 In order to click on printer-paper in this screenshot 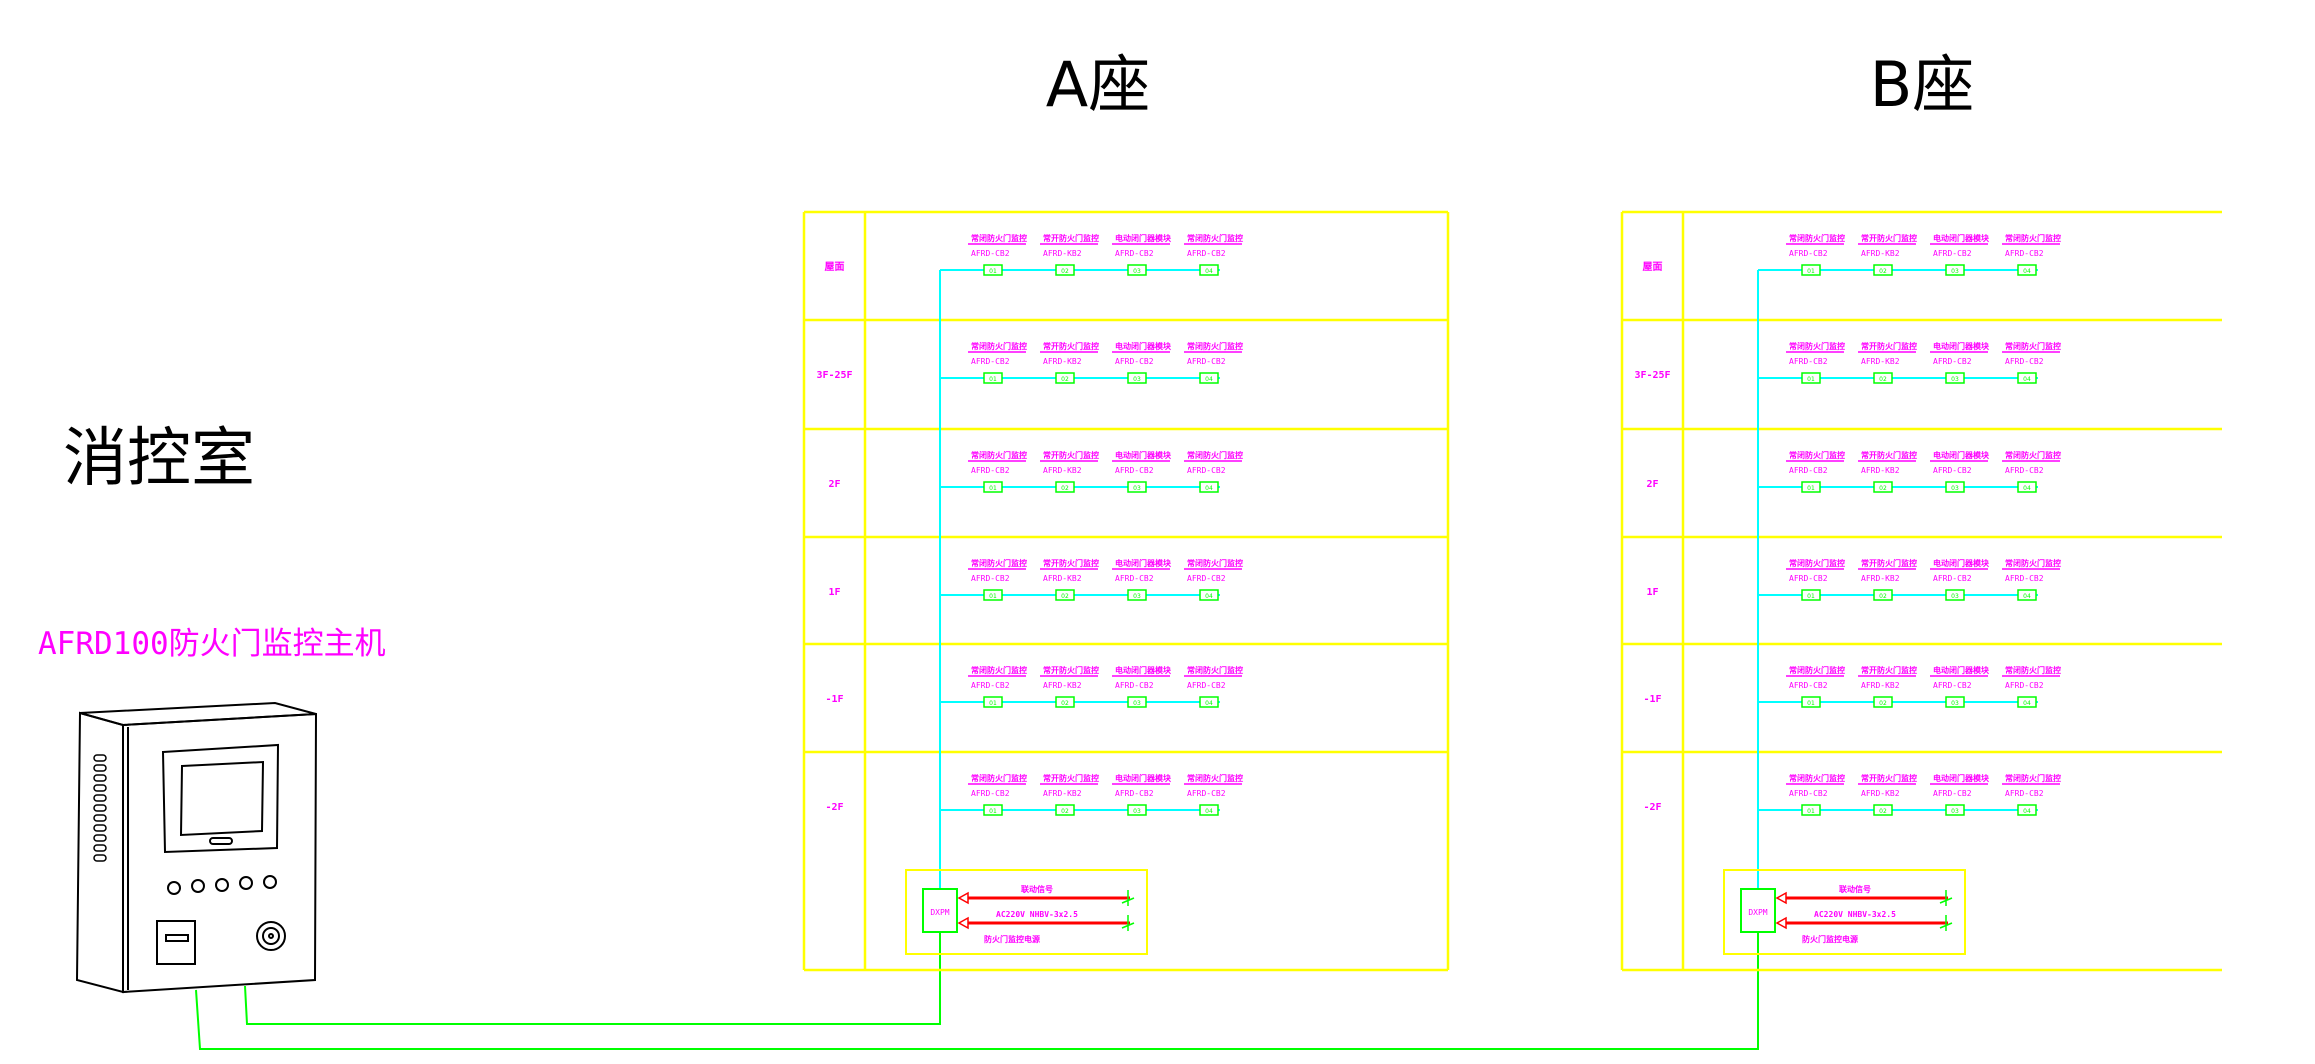, I will do `click(177, 938)`.